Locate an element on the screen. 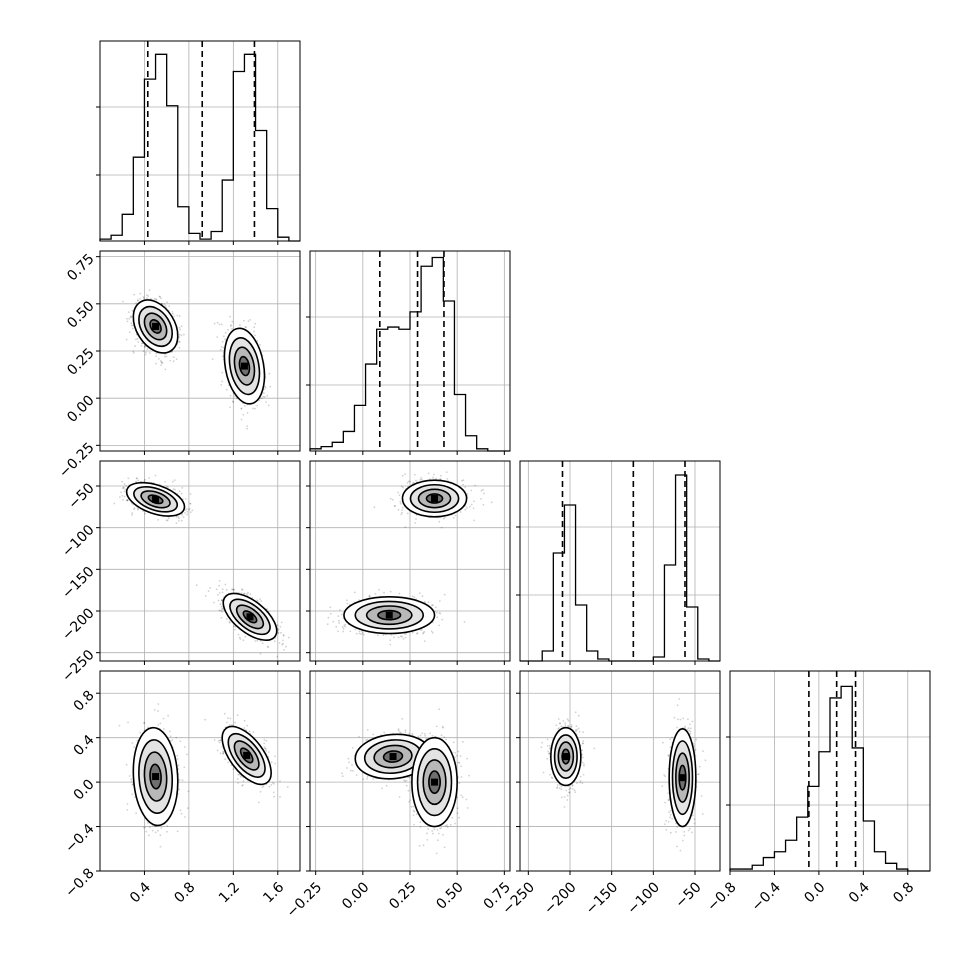  x-tick-label: 0.4 is located at coordinates (140, 892).